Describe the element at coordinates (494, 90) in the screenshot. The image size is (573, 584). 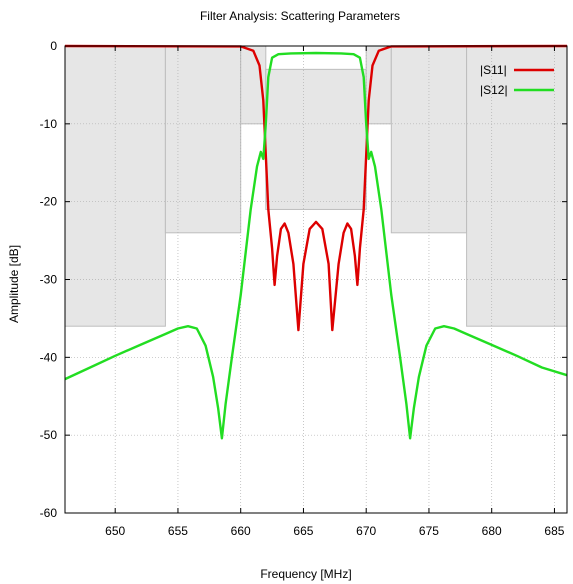
I see `legend-label-s12: |S12|` at that location.